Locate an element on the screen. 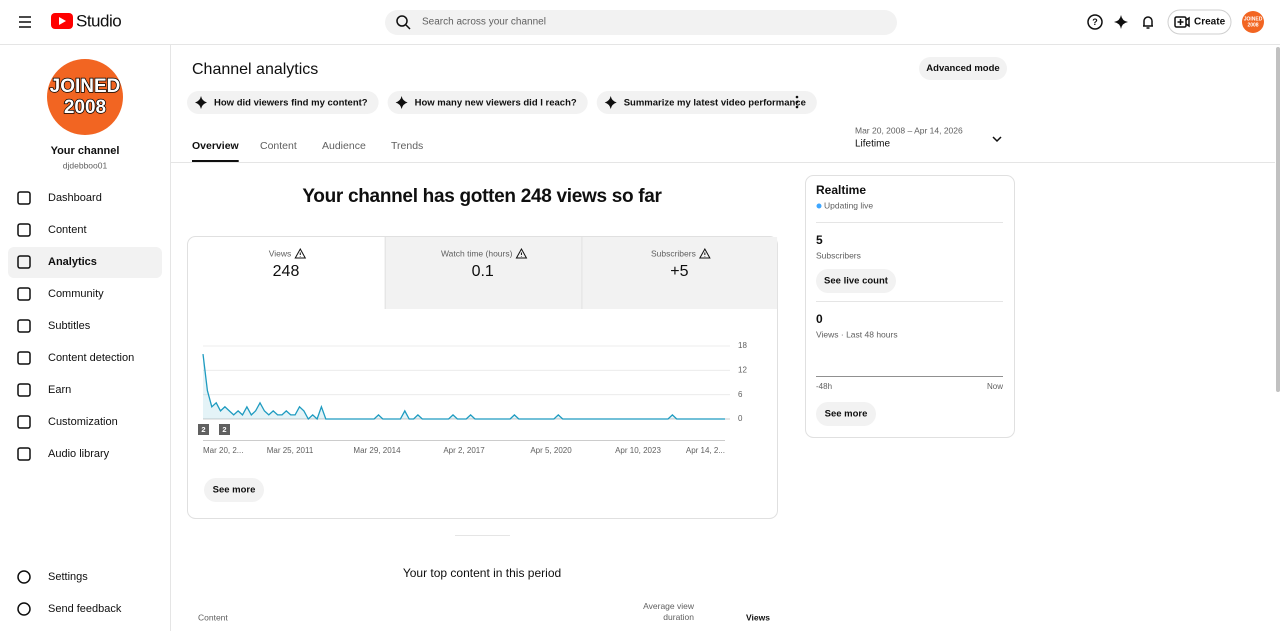 Image resolution: width=1280 pixels, height=631 pixels. search-box is located at coordinates (641, 22).